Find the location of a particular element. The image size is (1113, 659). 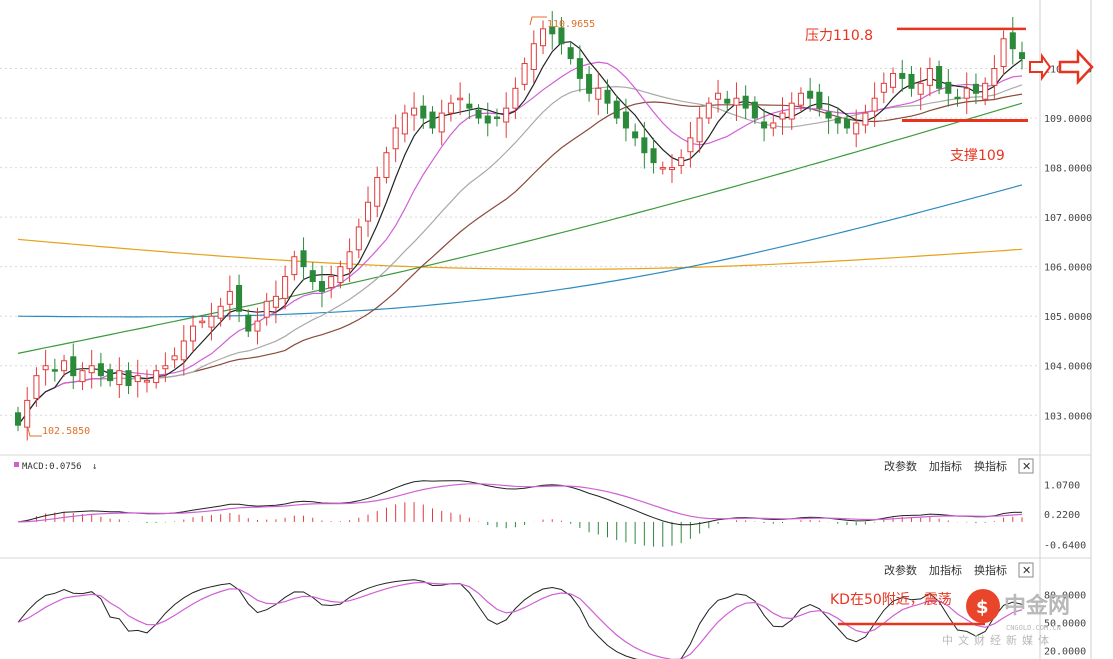

kd-series is located at coordinates (520, 619).